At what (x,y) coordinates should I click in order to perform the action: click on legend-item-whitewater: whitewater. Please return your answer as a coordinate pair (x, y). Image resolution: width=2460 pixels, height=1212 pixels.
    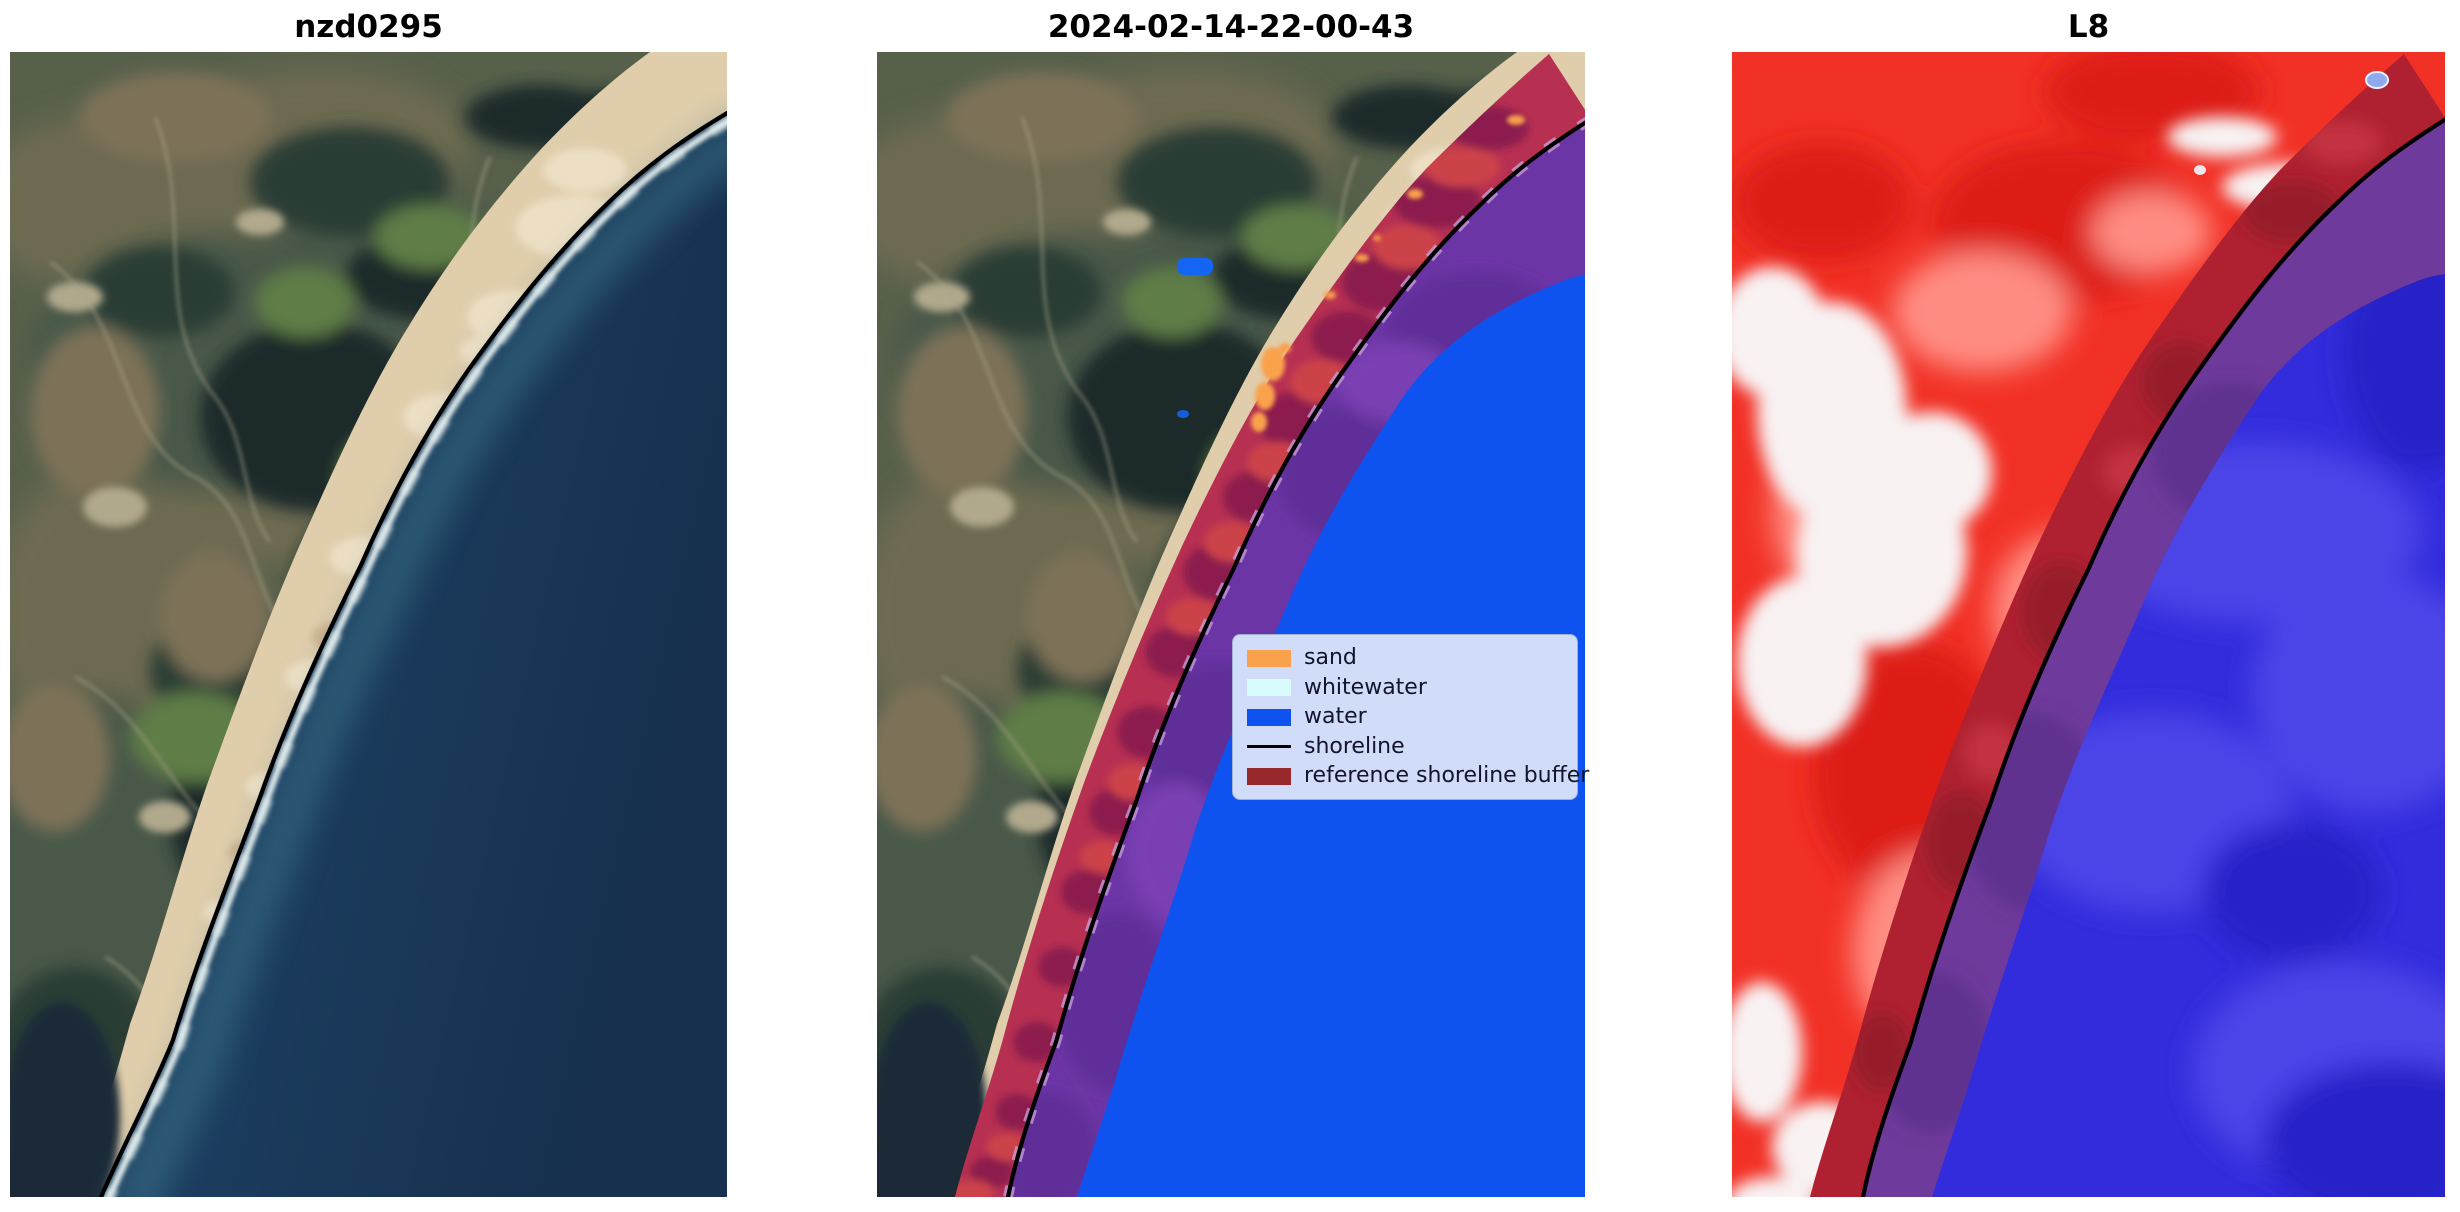
    Looking at the image, I should click on (1409, 688).